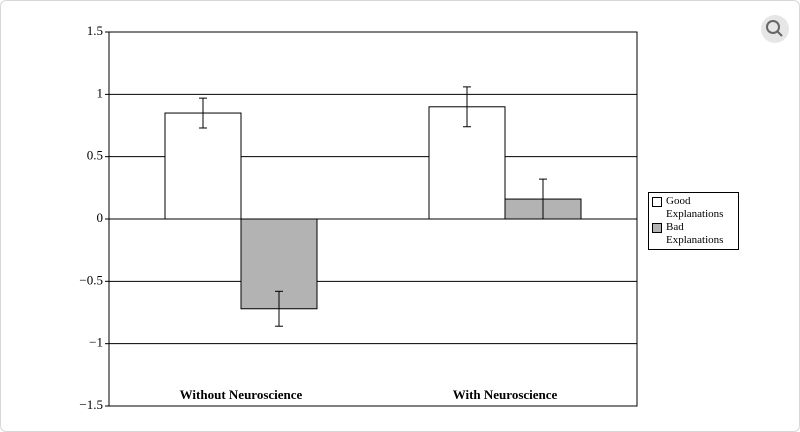 The height and width of the screenshot is (432, 800). What do you see at coordinates (100, 92) in the screenshot?
I see `y-tick-label: 1` at bounding box center [100, 92].